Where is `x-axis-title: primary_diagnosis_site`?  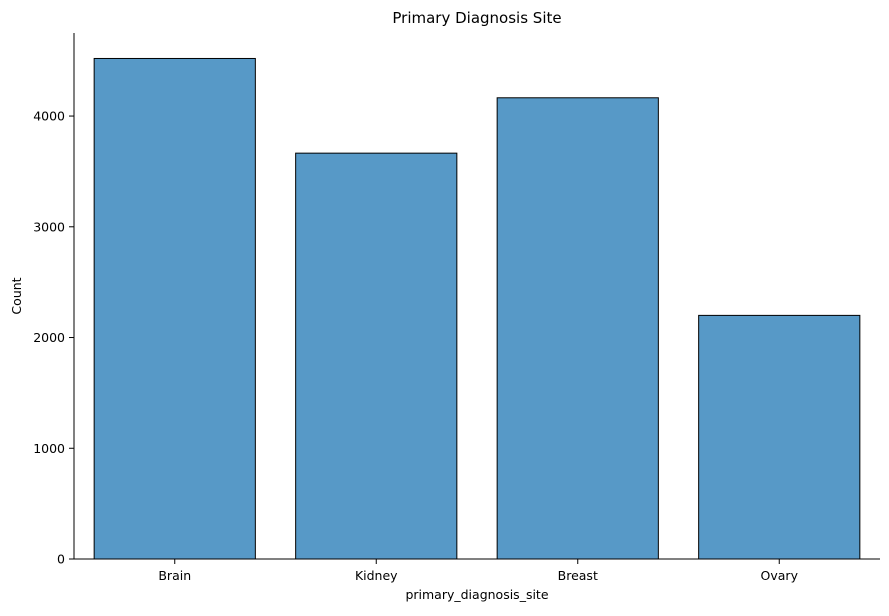
x-axis-title: primary_diagnosis_site is located at coordinates (476, 594).